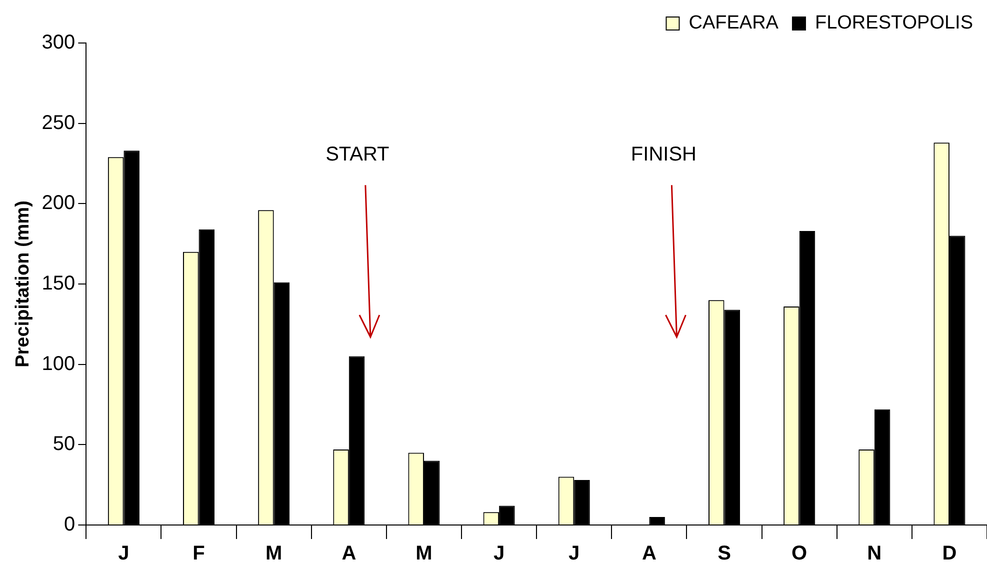 Image resolution: width=987 pixels, height=579 pixels. I want to click on y-tick-label: 0, so click(70, 525).